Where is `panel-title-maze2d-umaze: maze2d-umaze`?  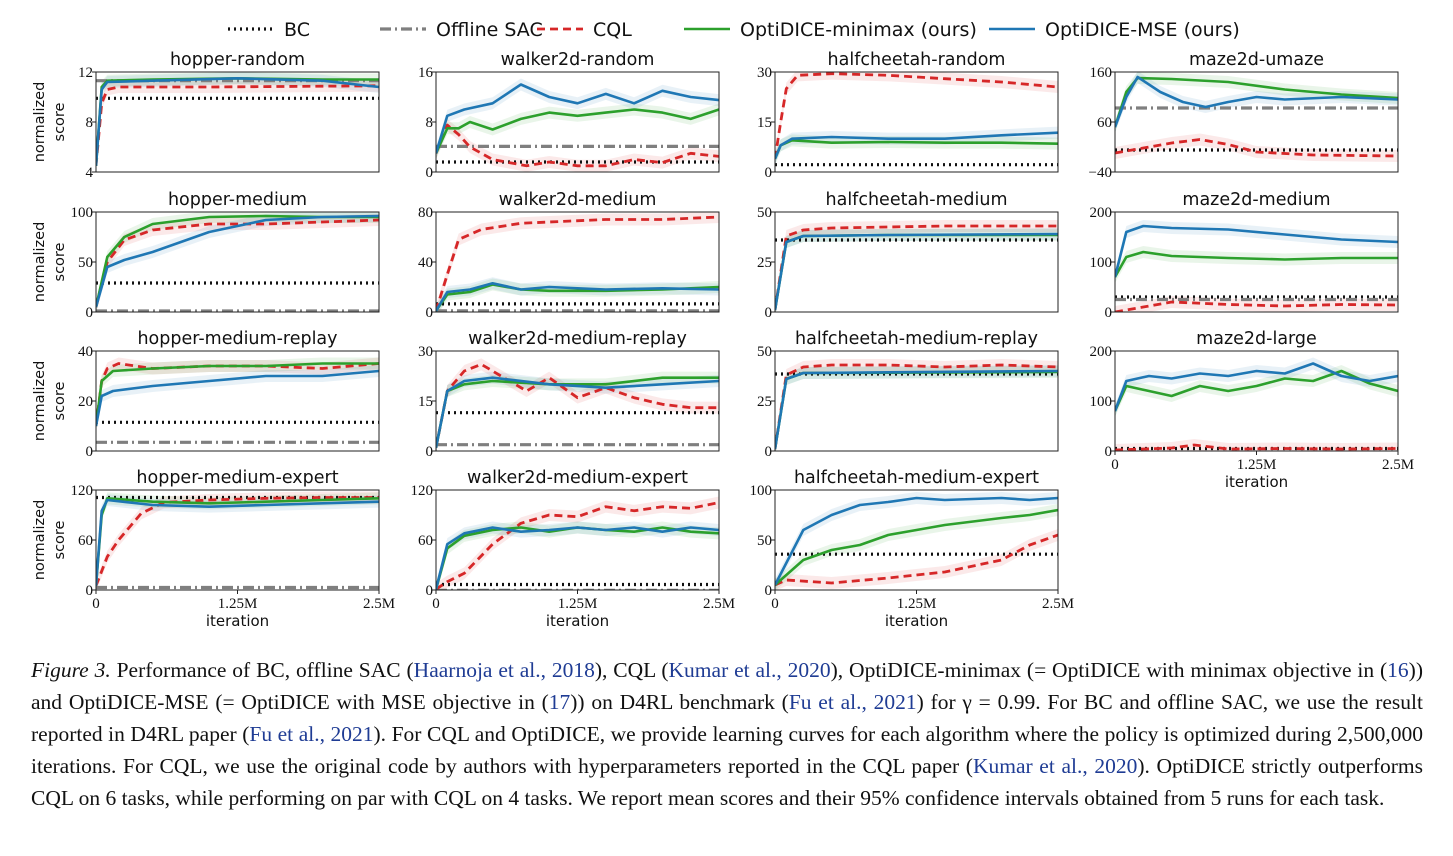
panel-title-maze2d-umaze: maze2d-umaze is located at coordinates (1256, 60).